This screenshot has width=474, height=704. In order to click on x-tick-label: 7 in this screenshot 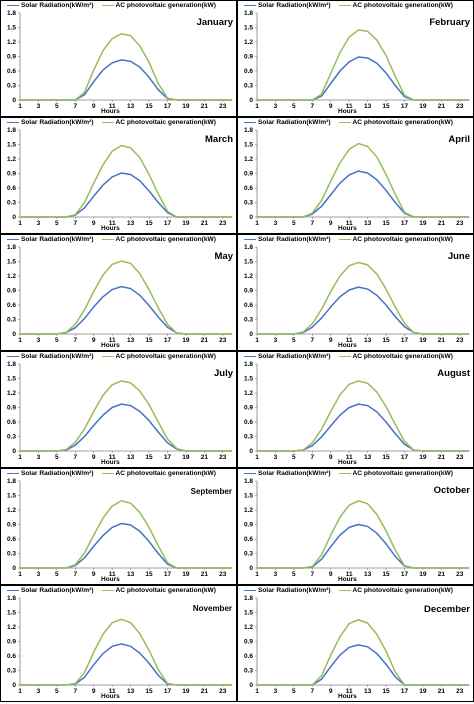, I will do `click(312, 691)`.